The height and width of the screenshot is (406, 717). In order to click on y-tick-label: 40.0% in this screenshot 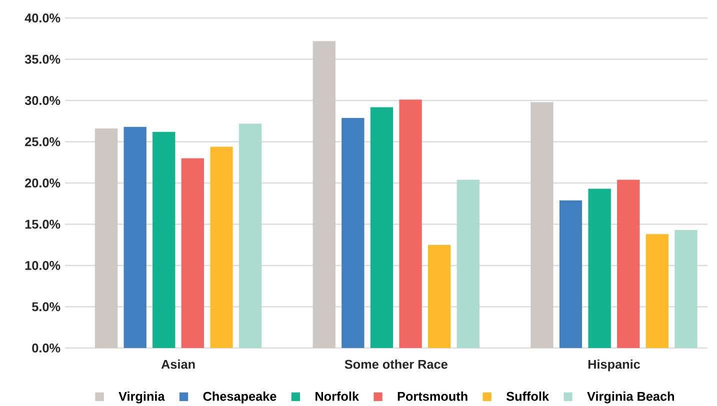, I will do `click(42, 18)`.